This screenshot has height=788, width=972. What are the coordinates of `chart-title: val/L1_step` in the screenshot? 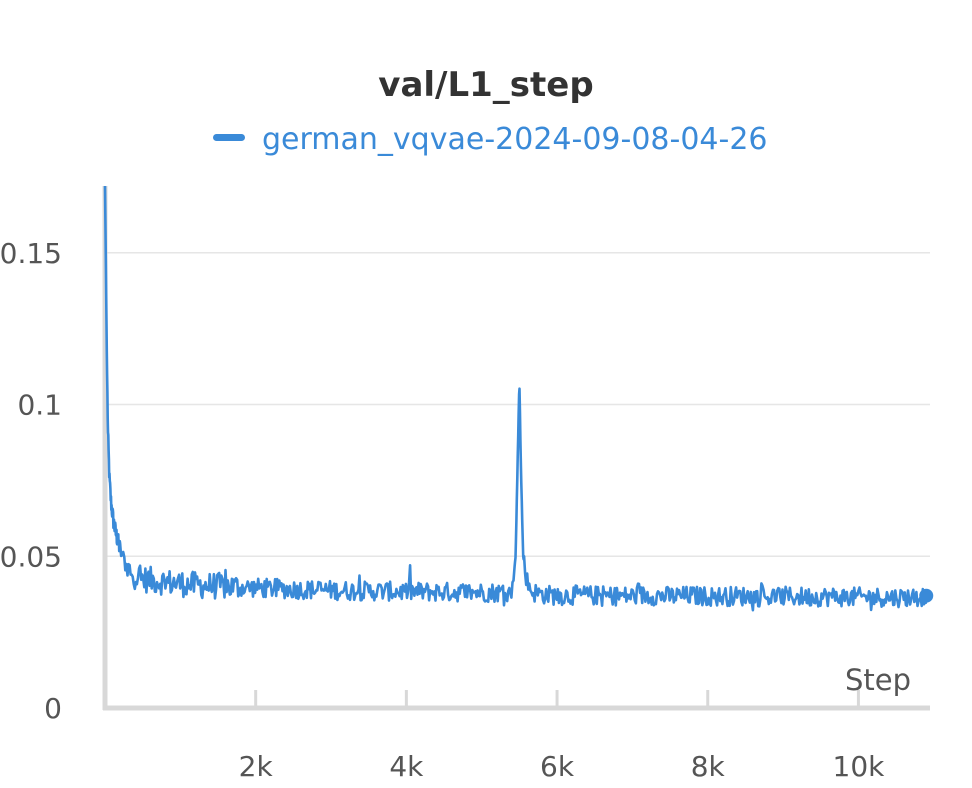 It's located at (485, 85).